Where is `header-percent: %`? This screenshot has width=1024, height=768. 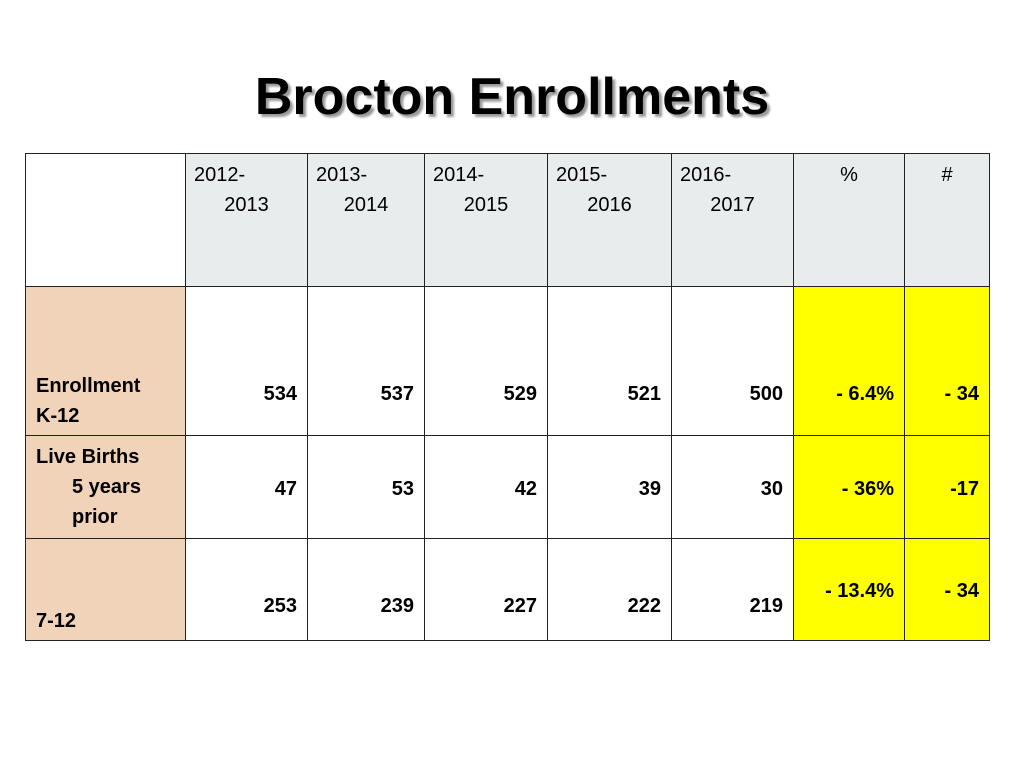
header-percent: % is located at coordinates (849, 220).